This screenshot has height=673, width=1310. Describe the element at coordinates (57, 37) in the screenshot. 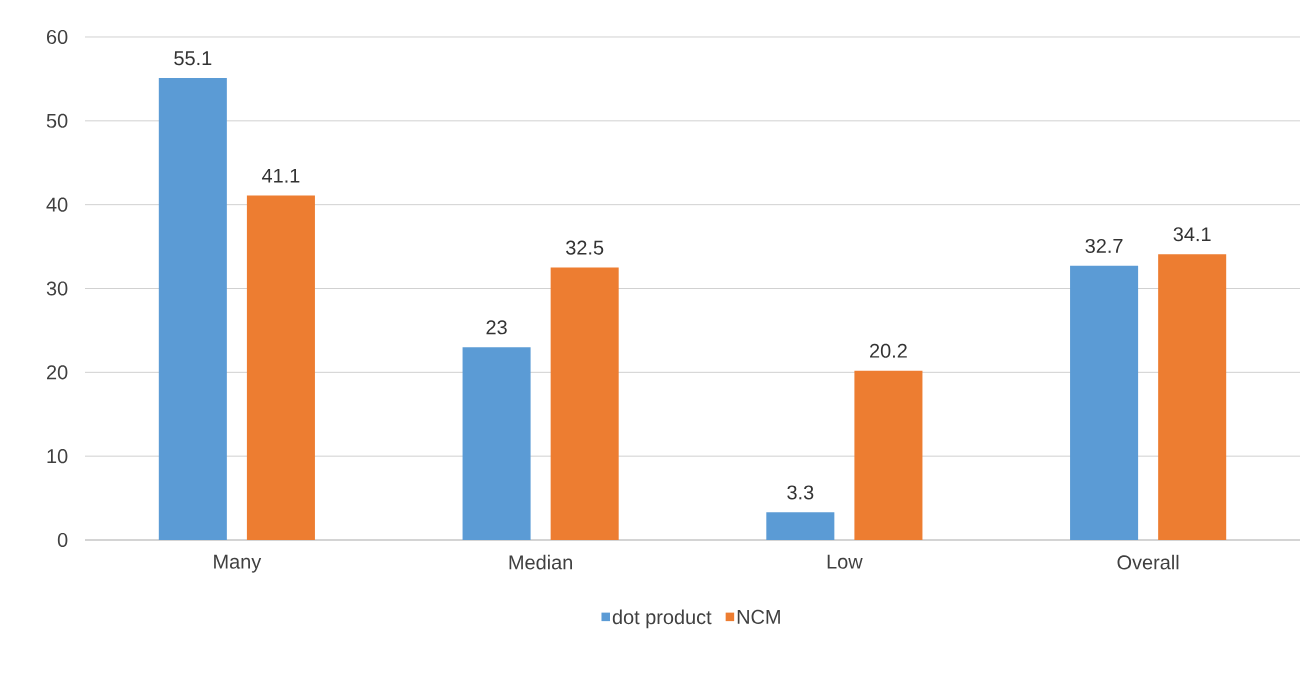

I see `y-tick-label: 60` at that location.